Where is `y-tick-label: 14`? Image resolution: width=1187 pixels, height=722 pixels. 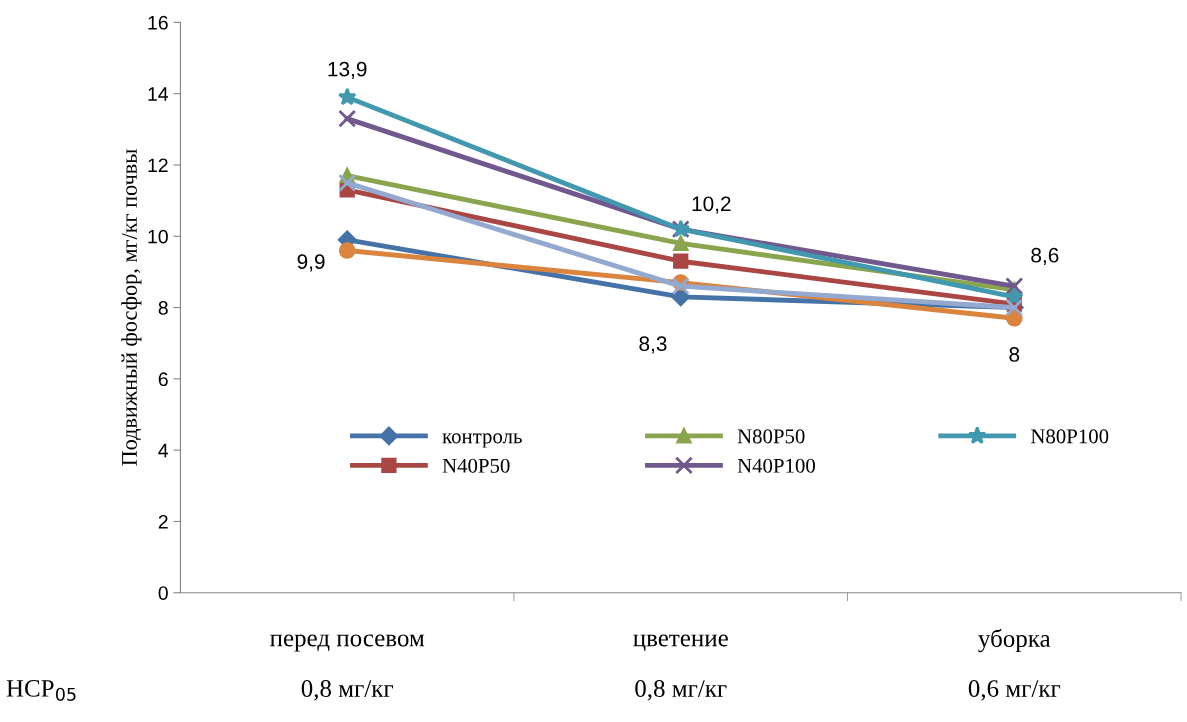 y-tick-label: 14 is located at coordinates (158, 94).